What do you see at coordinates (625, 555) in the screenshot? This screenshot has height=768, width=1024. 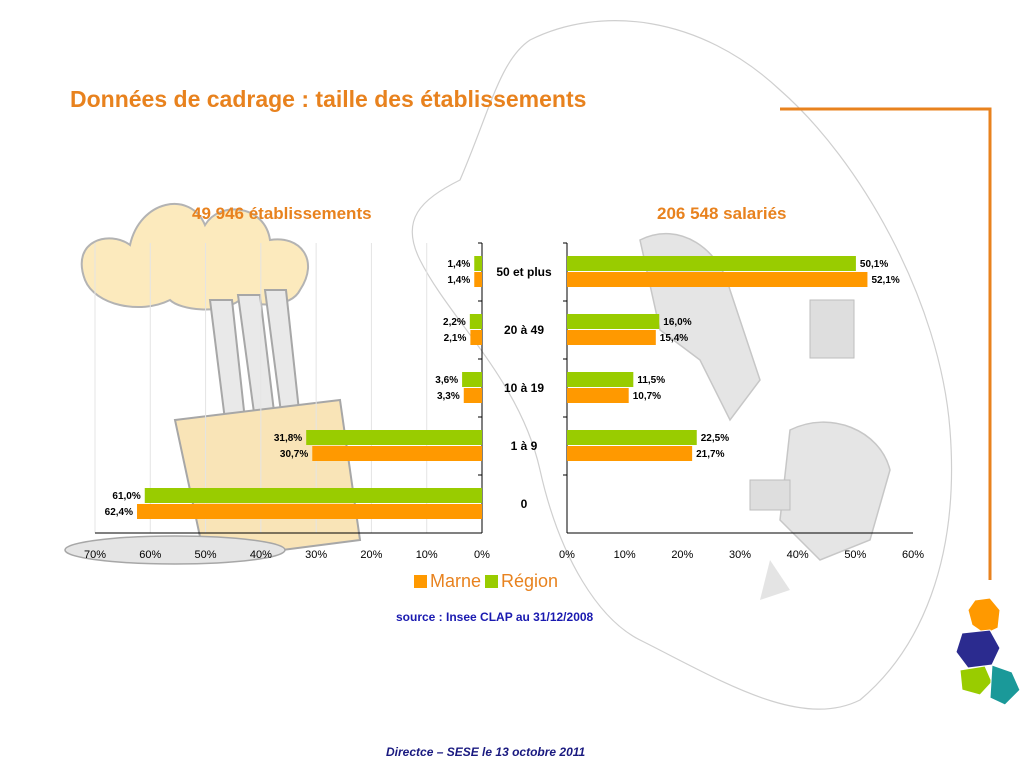 I see `right-xtick-label: 10%` at bounding box center [625, 555].